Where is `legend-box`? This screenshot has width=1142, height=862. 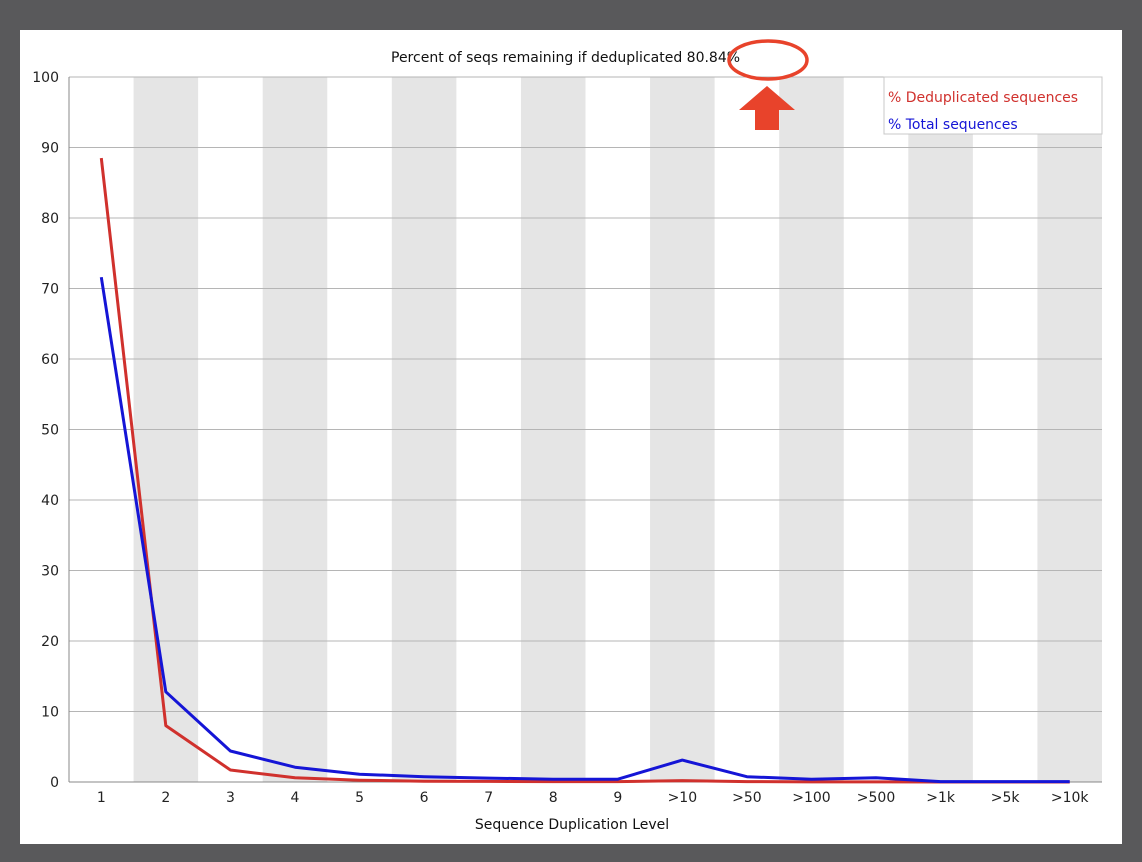 legend-box is located at coordinates (993, 105).